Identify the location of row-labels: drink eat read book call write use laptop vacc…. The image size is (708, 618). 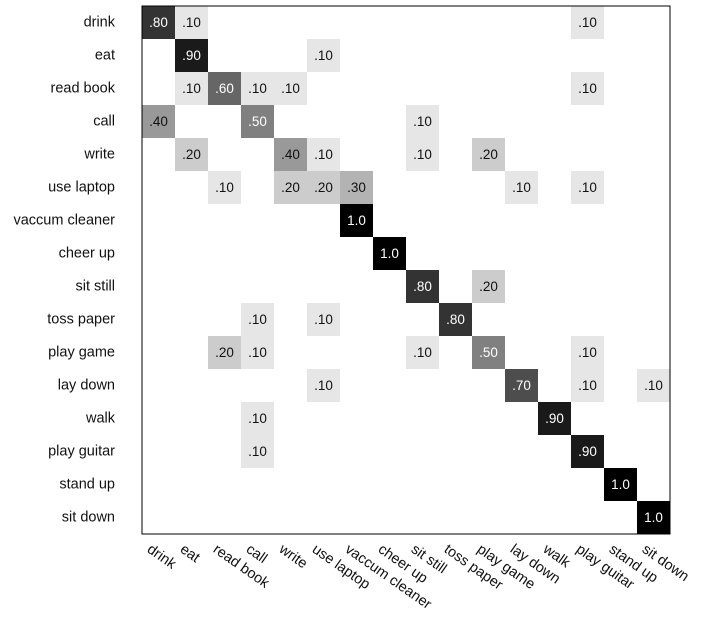
(64, 270).